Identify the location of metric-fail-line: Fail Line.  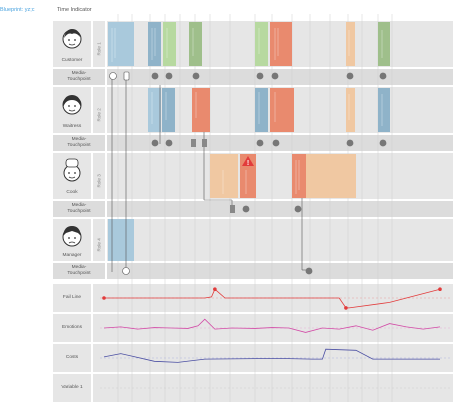
(72, 297).